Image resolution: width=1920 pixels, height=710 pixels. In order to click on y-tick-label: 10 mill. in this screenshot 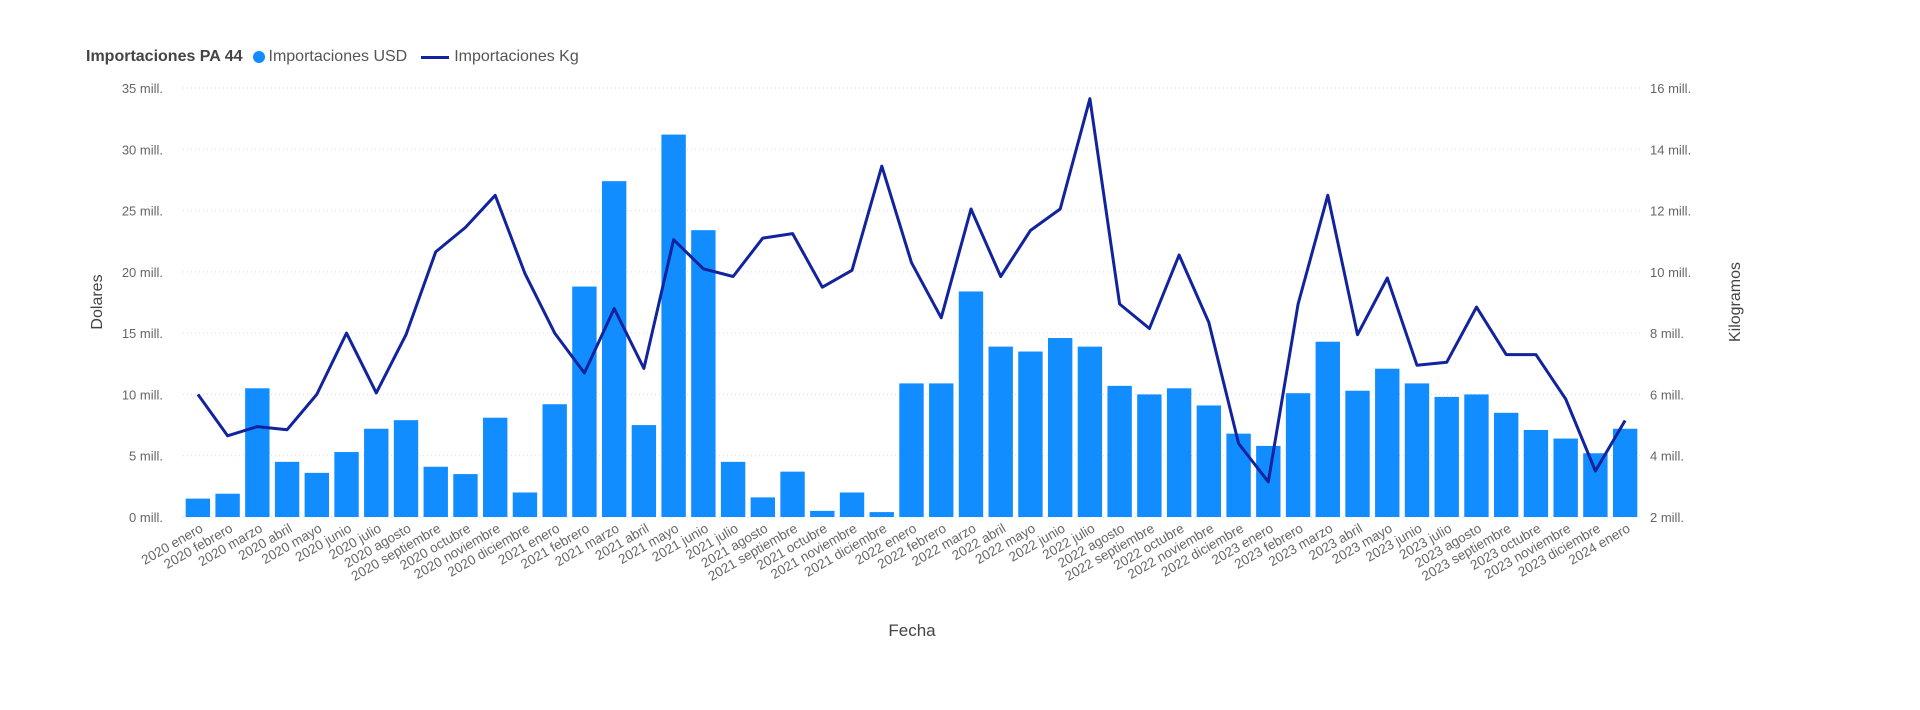, I will do `click(142, 394)`.